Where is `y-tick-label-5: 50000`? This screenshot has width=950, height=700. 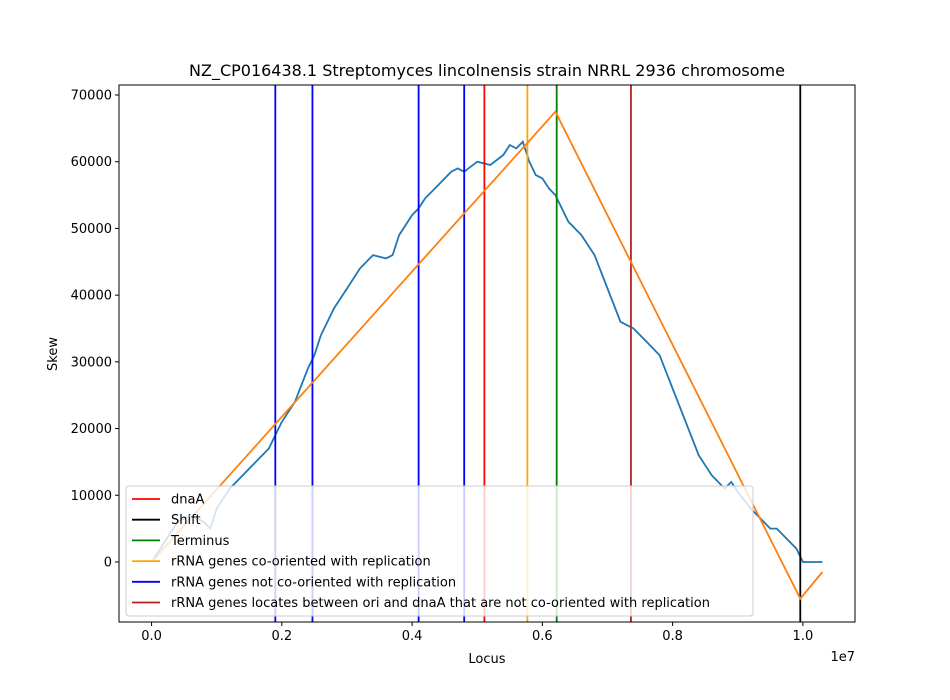
y-tick-label-5: 50000 is located at coordinates (91, 229).